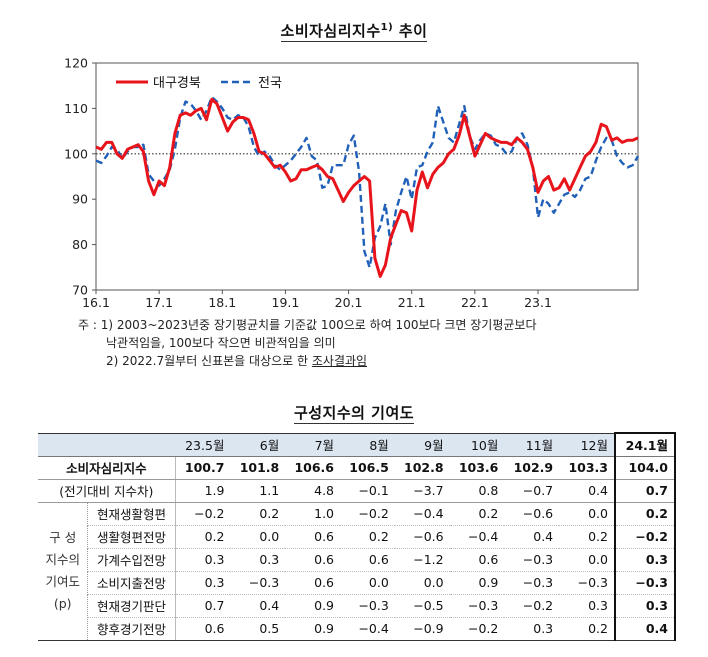 This screenshot has width=708, height=657. Describe the element at coordinates (62, 603) in the screenshot. I see `group-label-line: (p)` at that location.